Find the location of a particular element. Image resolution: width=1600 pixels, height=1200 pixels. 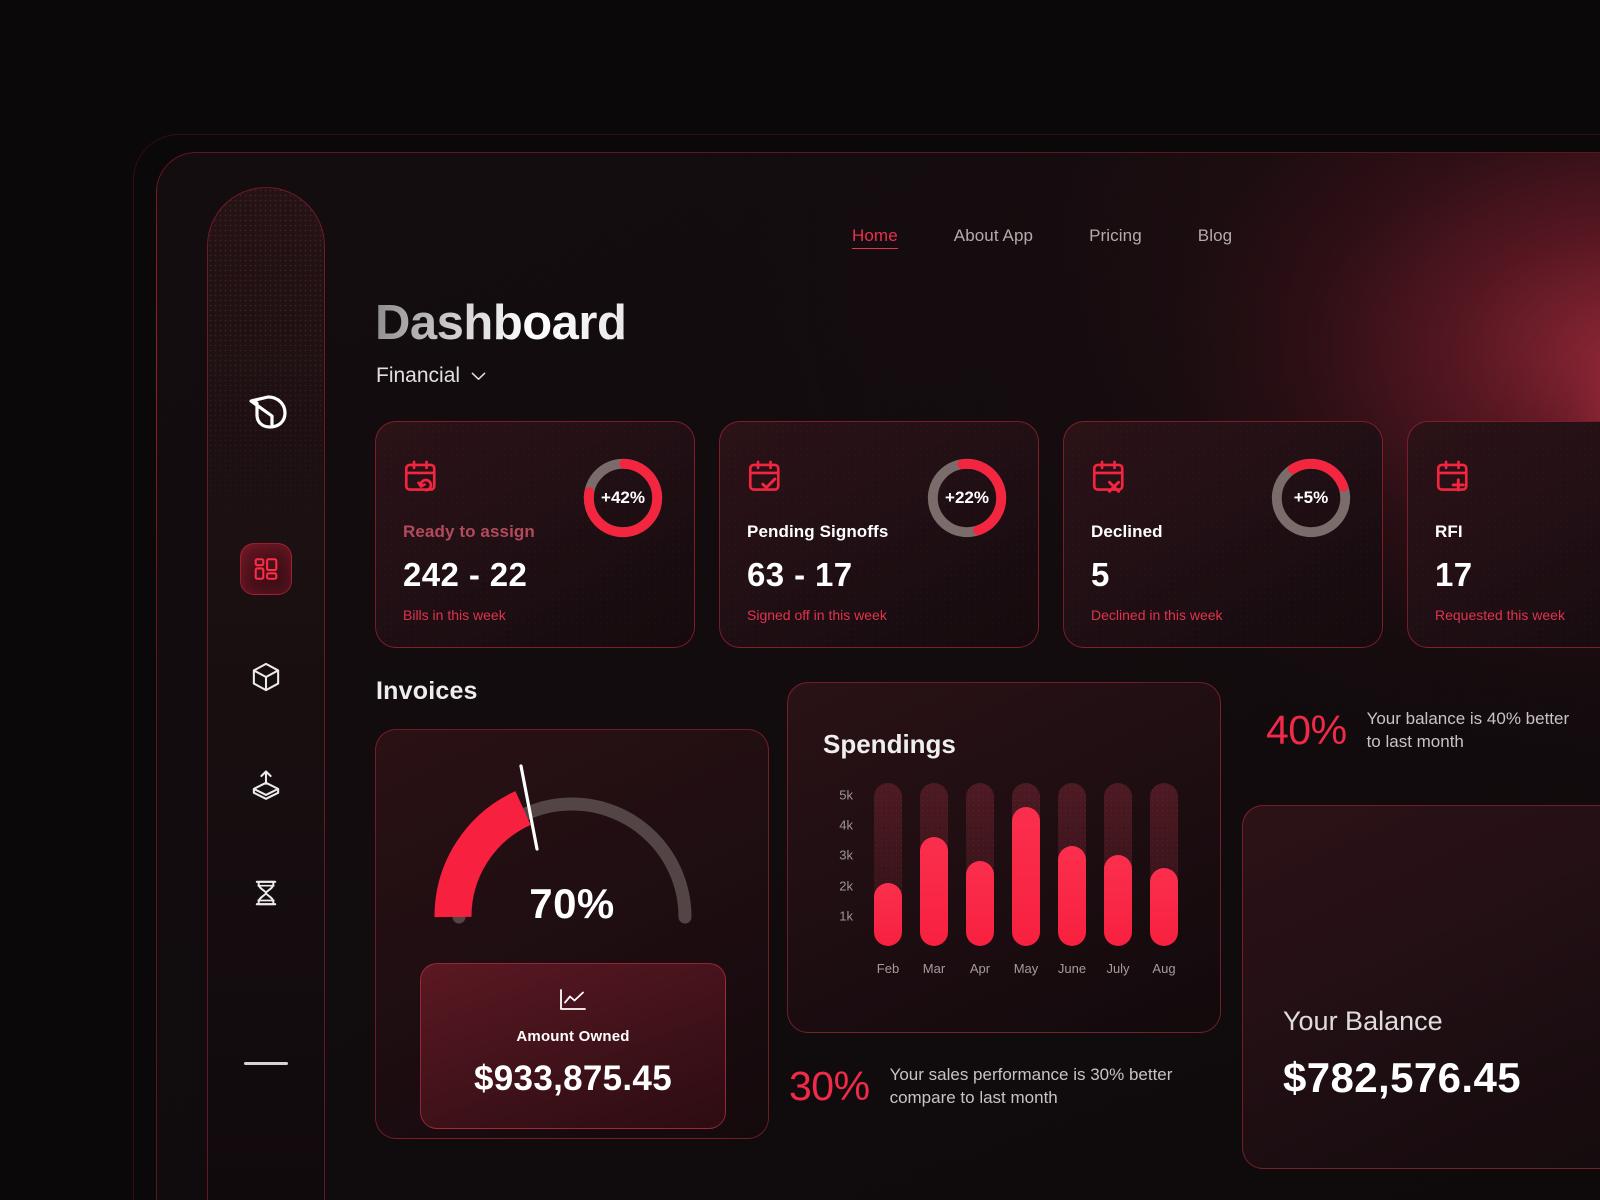

stat-ring-label: +5% is located at coordinates (1311, 497).